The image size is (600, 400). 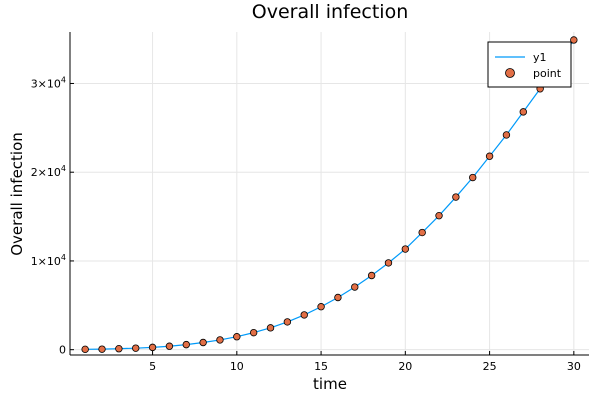 What do you see at coordinates (48, 260) in the screenshot?
I see `y-tick-label: 1×10⁴` at bounding box center [48, 260].